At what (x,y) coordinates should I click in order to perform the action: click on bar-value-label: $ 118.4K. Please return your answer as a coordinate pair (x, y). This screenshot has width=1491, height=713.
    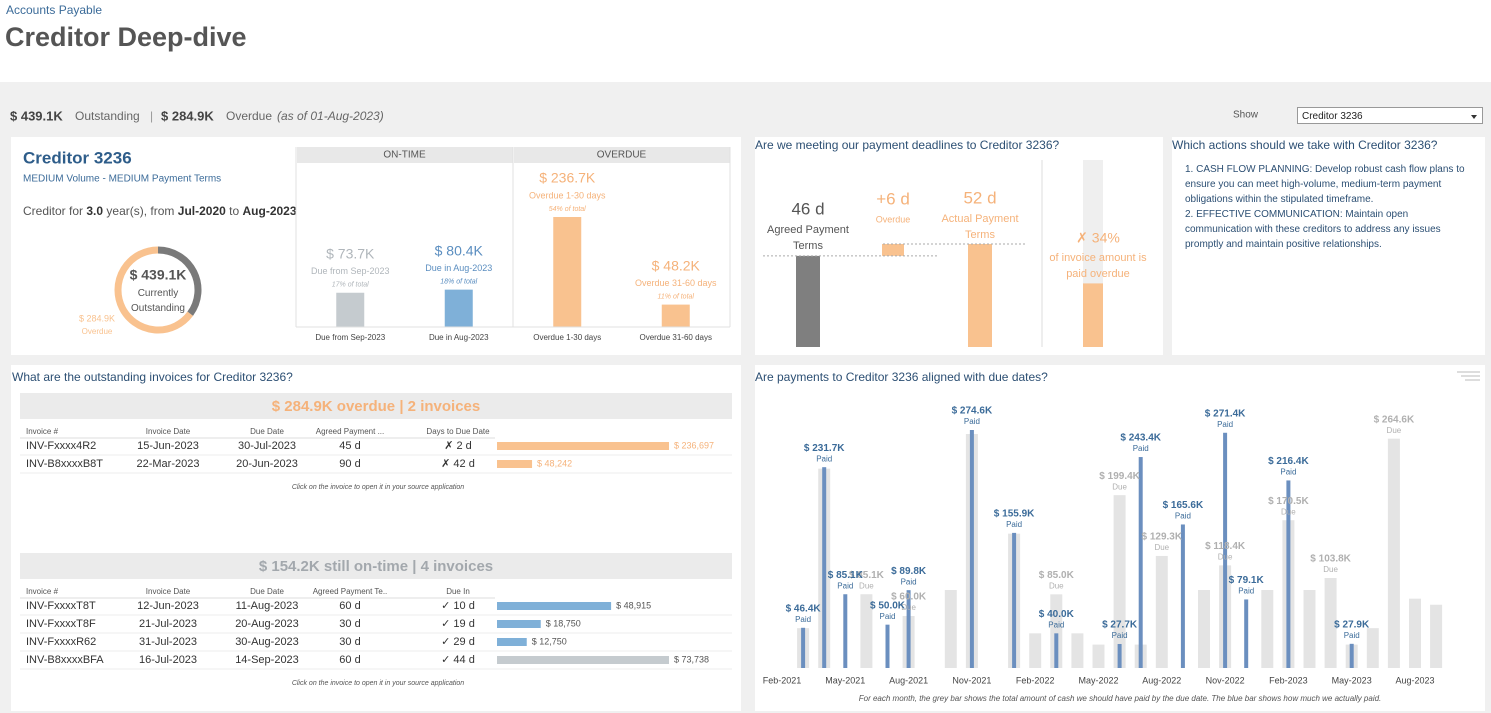
    Looking at the image, I should click on (1225, 546).